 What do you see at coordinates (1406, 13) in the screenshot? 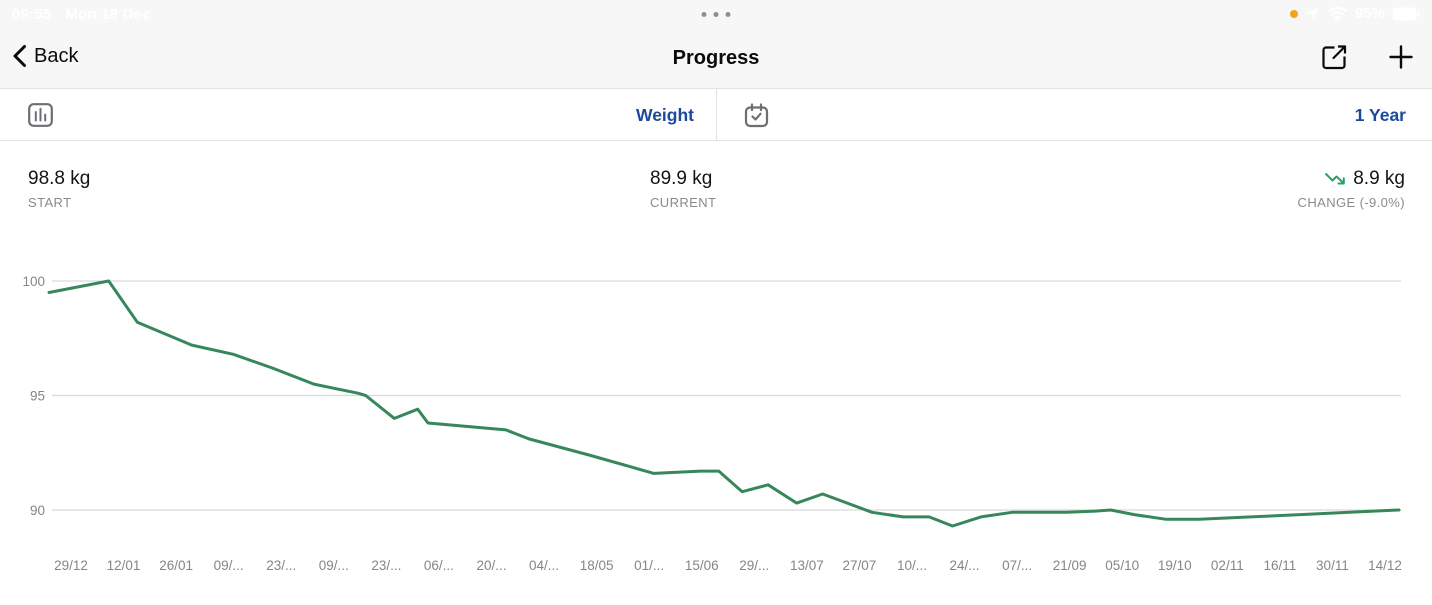
I see `battery-icon` at bounding box center [1406, 13].